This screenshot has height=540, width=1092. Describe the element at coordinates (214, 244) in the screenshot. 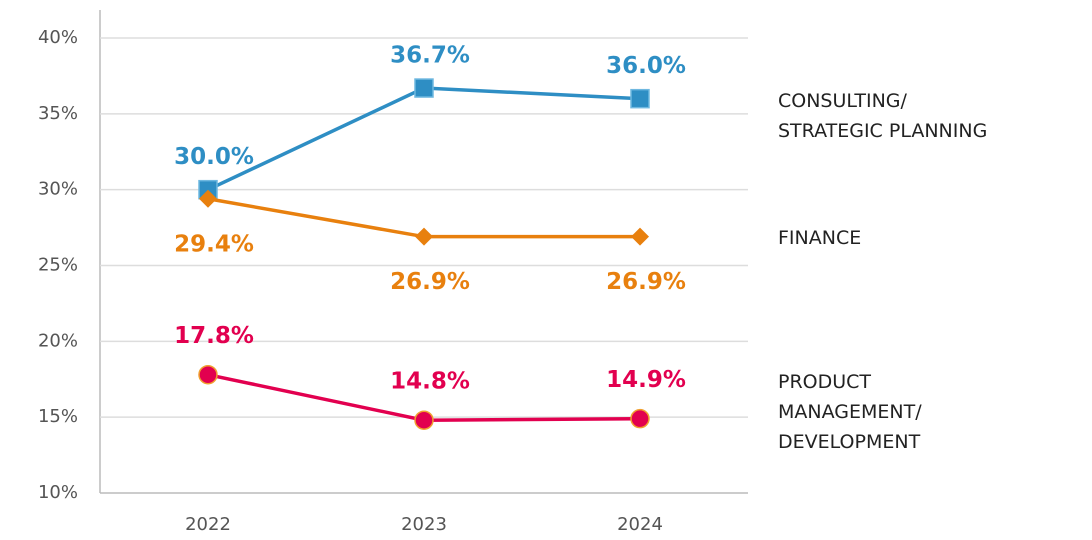

I see `data-label: 29.4%` at that location.